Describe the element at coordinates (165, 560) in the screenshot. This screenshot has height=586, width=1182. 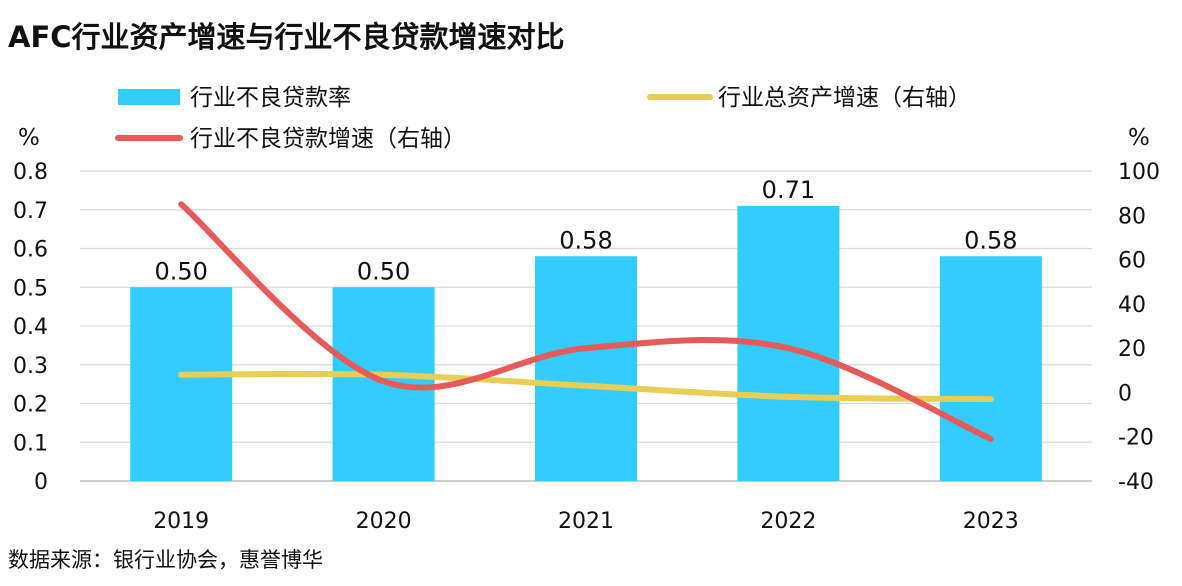
I see `data-source-note: 数据来源：银行业协会，惠誉博华` at that location.